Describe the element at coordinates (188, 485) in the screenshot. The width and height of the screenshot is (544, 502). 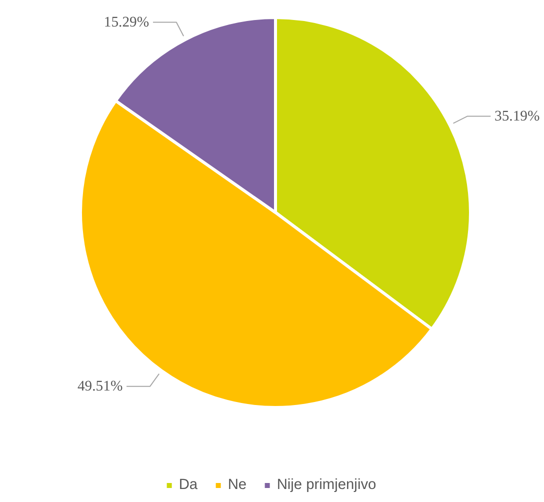
I see `legend-label: Da` at that location.